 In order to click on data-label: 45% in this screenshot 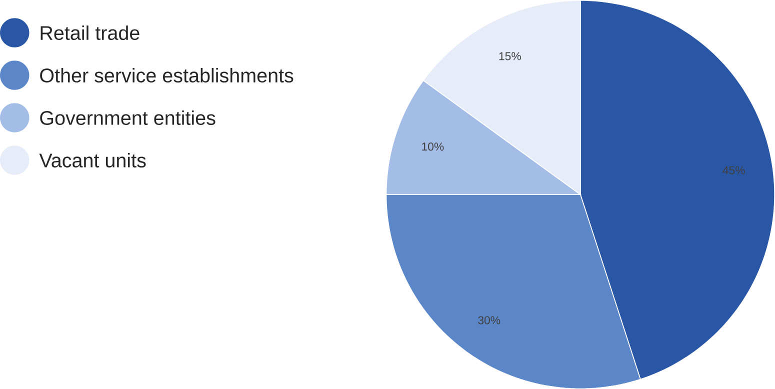, I will do `click(733, 170)`.